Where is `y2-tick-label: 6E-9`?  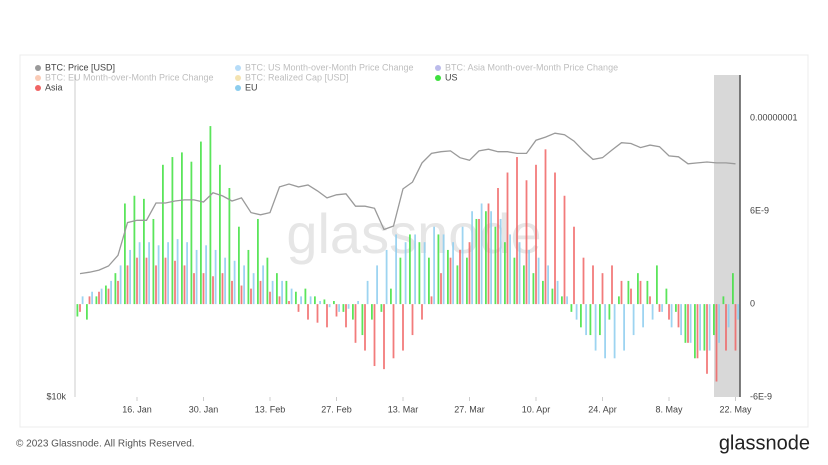 y2-tick-label: 6E-9 is located at coordinates (759, 211).